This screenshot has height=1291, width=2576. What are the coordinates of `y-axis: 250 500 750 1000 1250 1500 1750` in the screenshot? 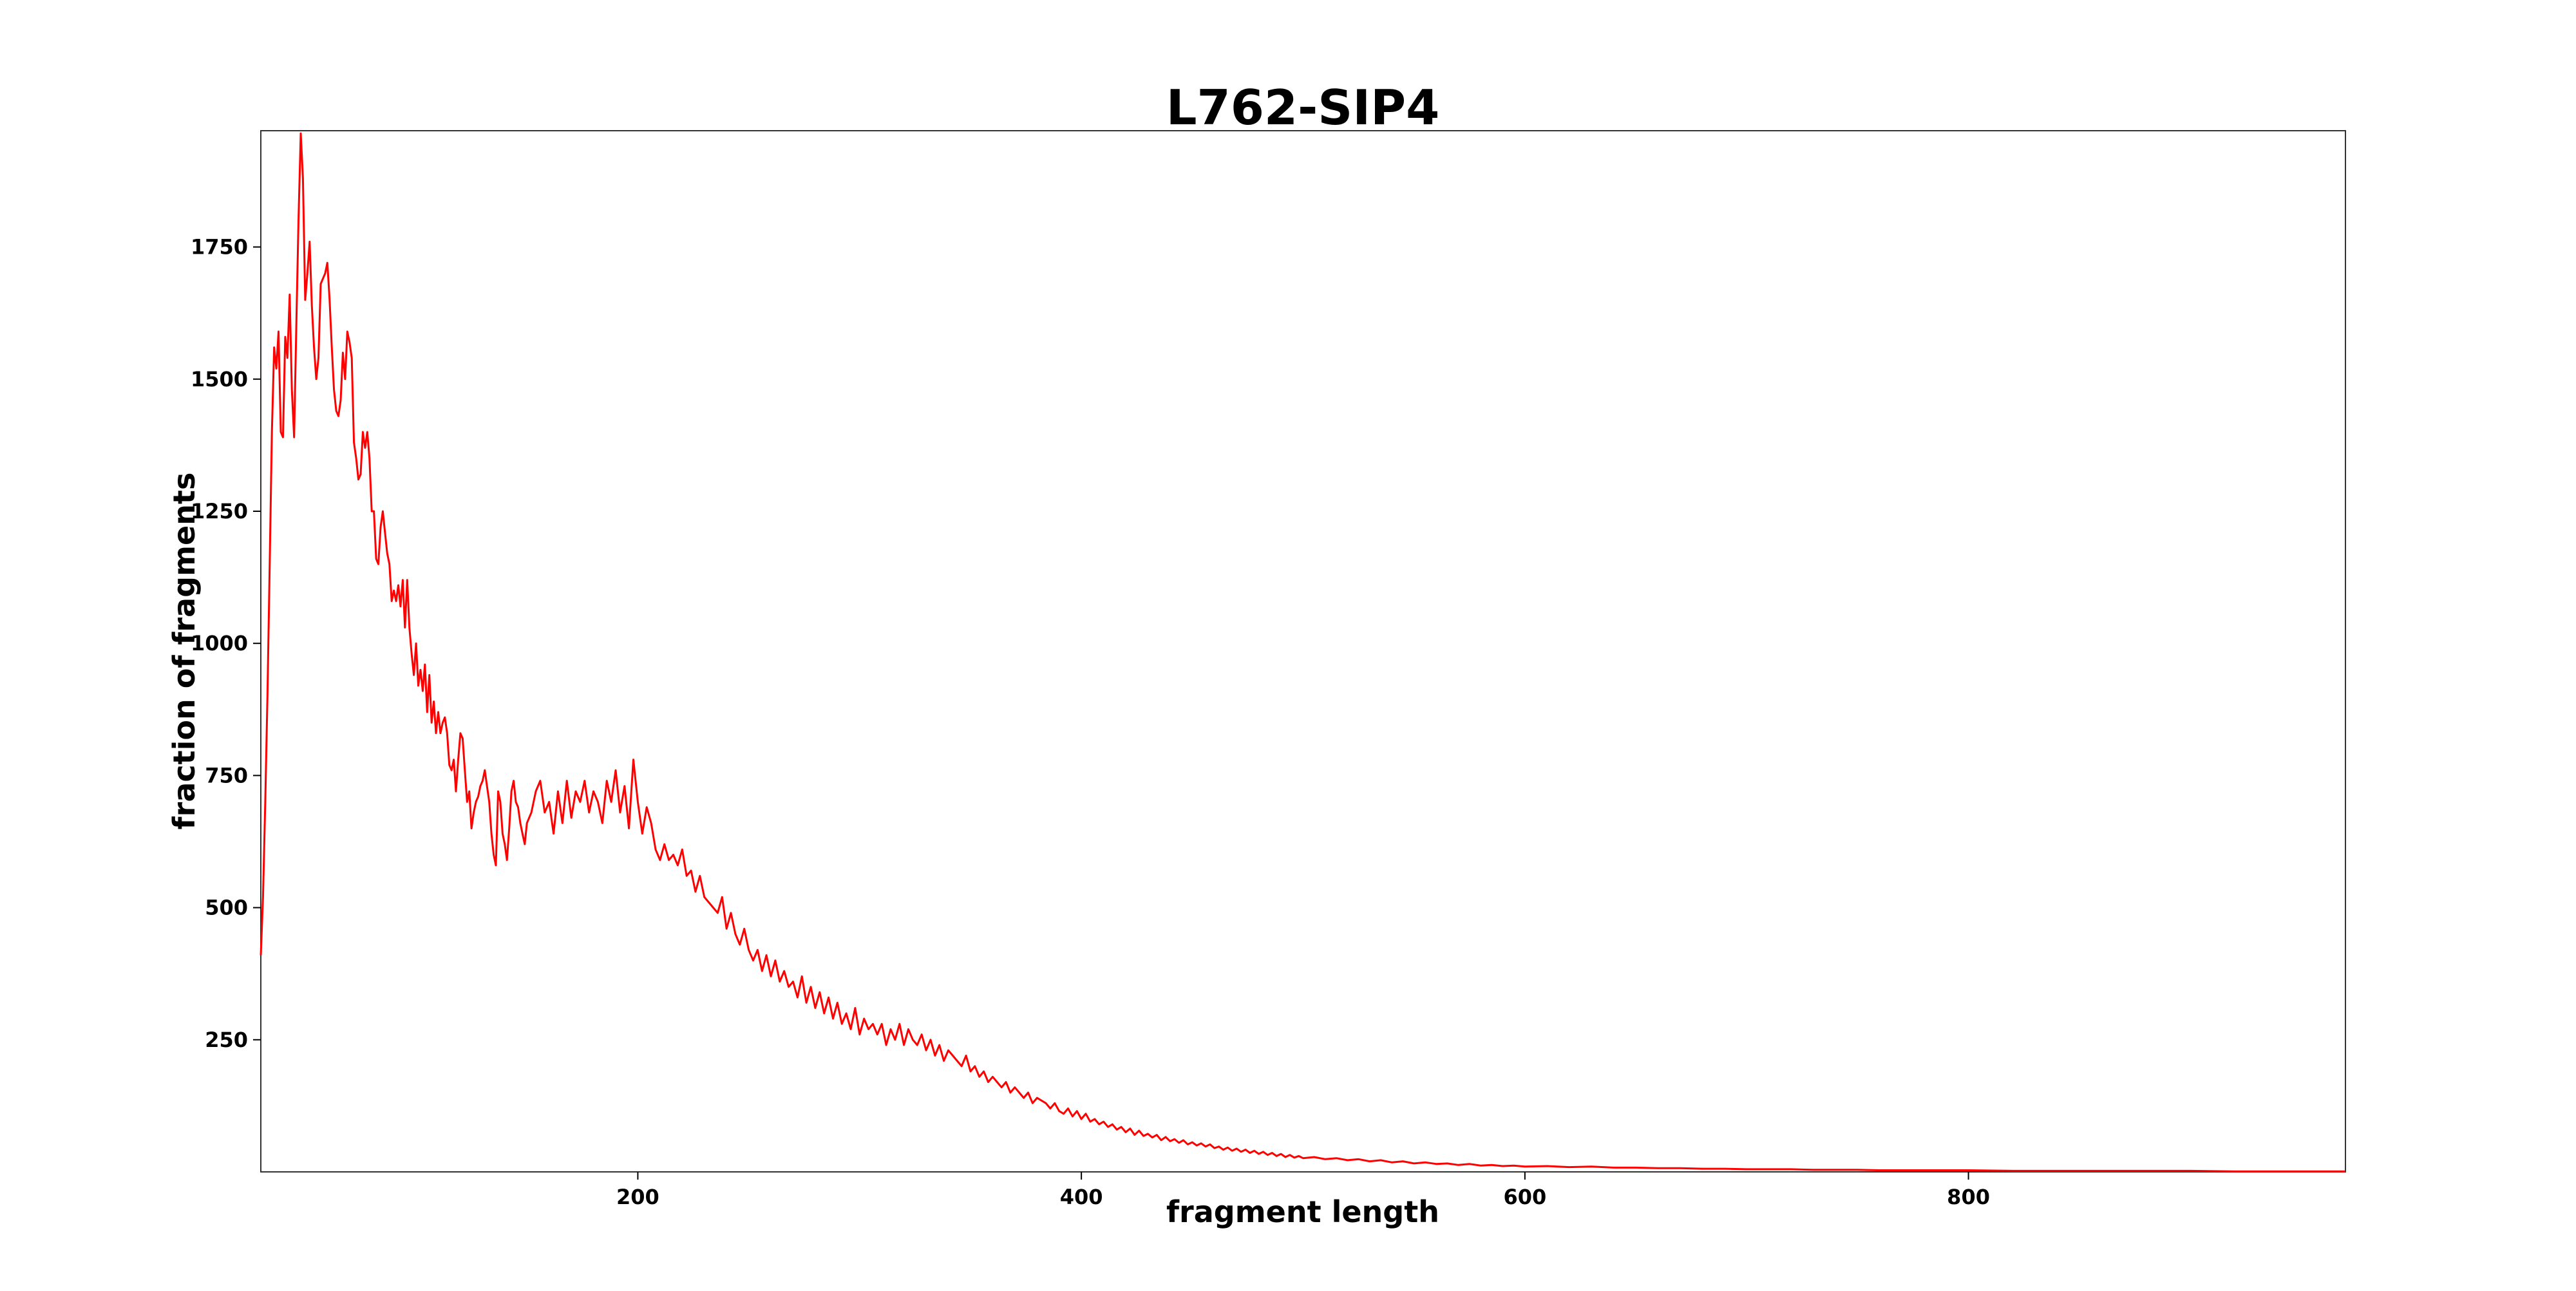 It's located at (226, 643).